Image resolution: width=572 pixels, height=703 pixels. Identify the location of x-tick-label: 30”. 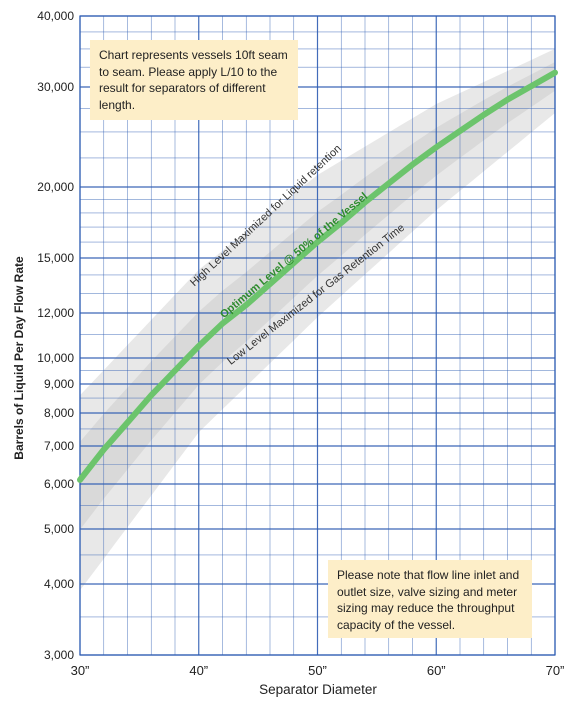
(80, 670).